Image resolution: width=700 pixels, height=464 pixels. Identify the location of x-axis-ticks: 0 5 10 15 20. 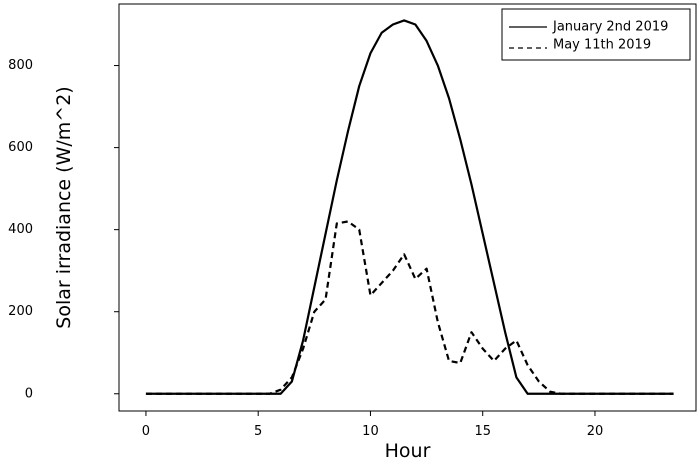
(372, 425).